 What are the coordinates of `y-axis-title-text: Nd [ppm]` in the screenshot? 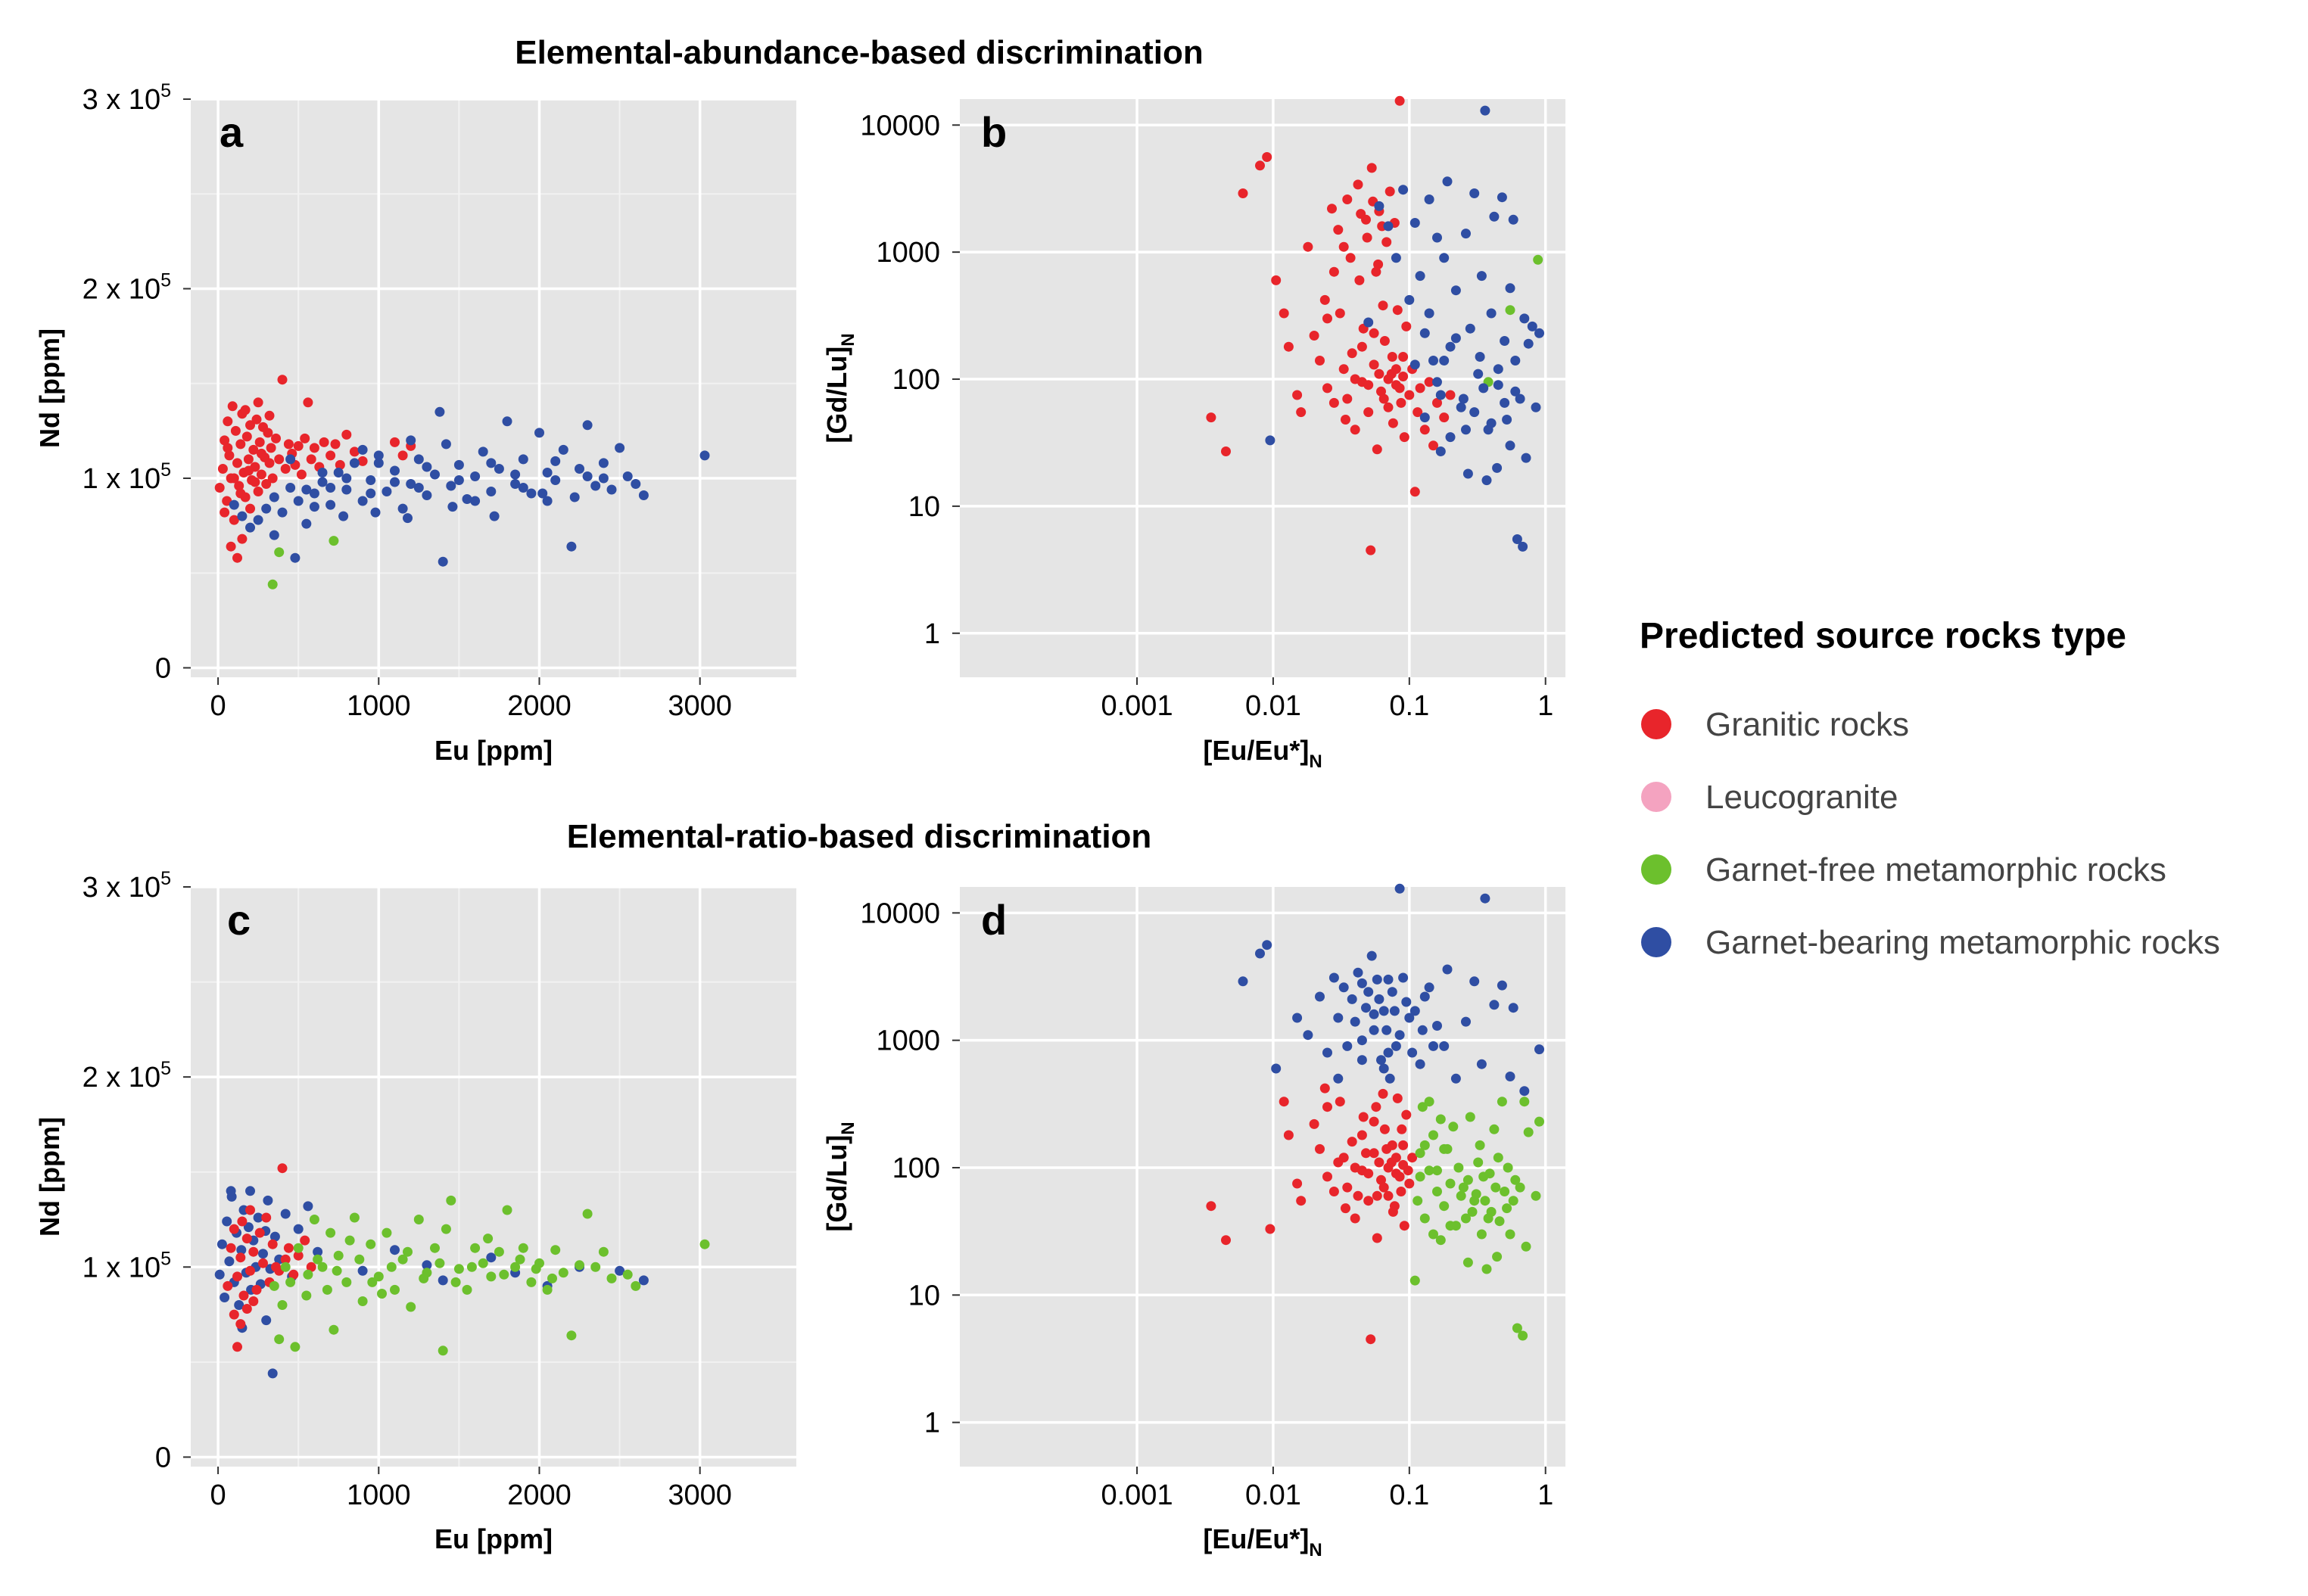 It's located at (49, 388).